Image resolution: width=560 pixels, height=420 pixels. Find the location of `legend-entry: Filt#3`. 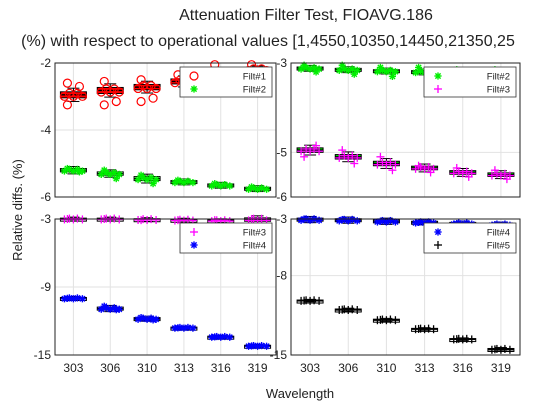

legend-entry: Filt#3 is located at coordinates (498, 90).